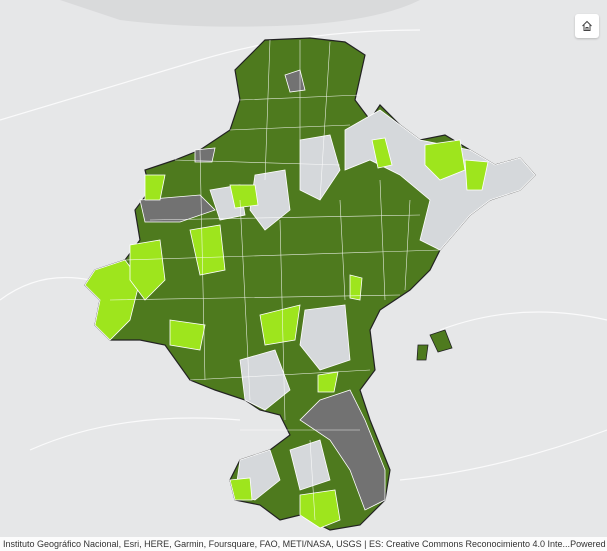 The height and width of the screenshot is (551, 607). What do you see at coordinates (588, 544) in the screenshot?
I see `powered-by-esri: Powered by Esri` at bounding box center [588, 544].